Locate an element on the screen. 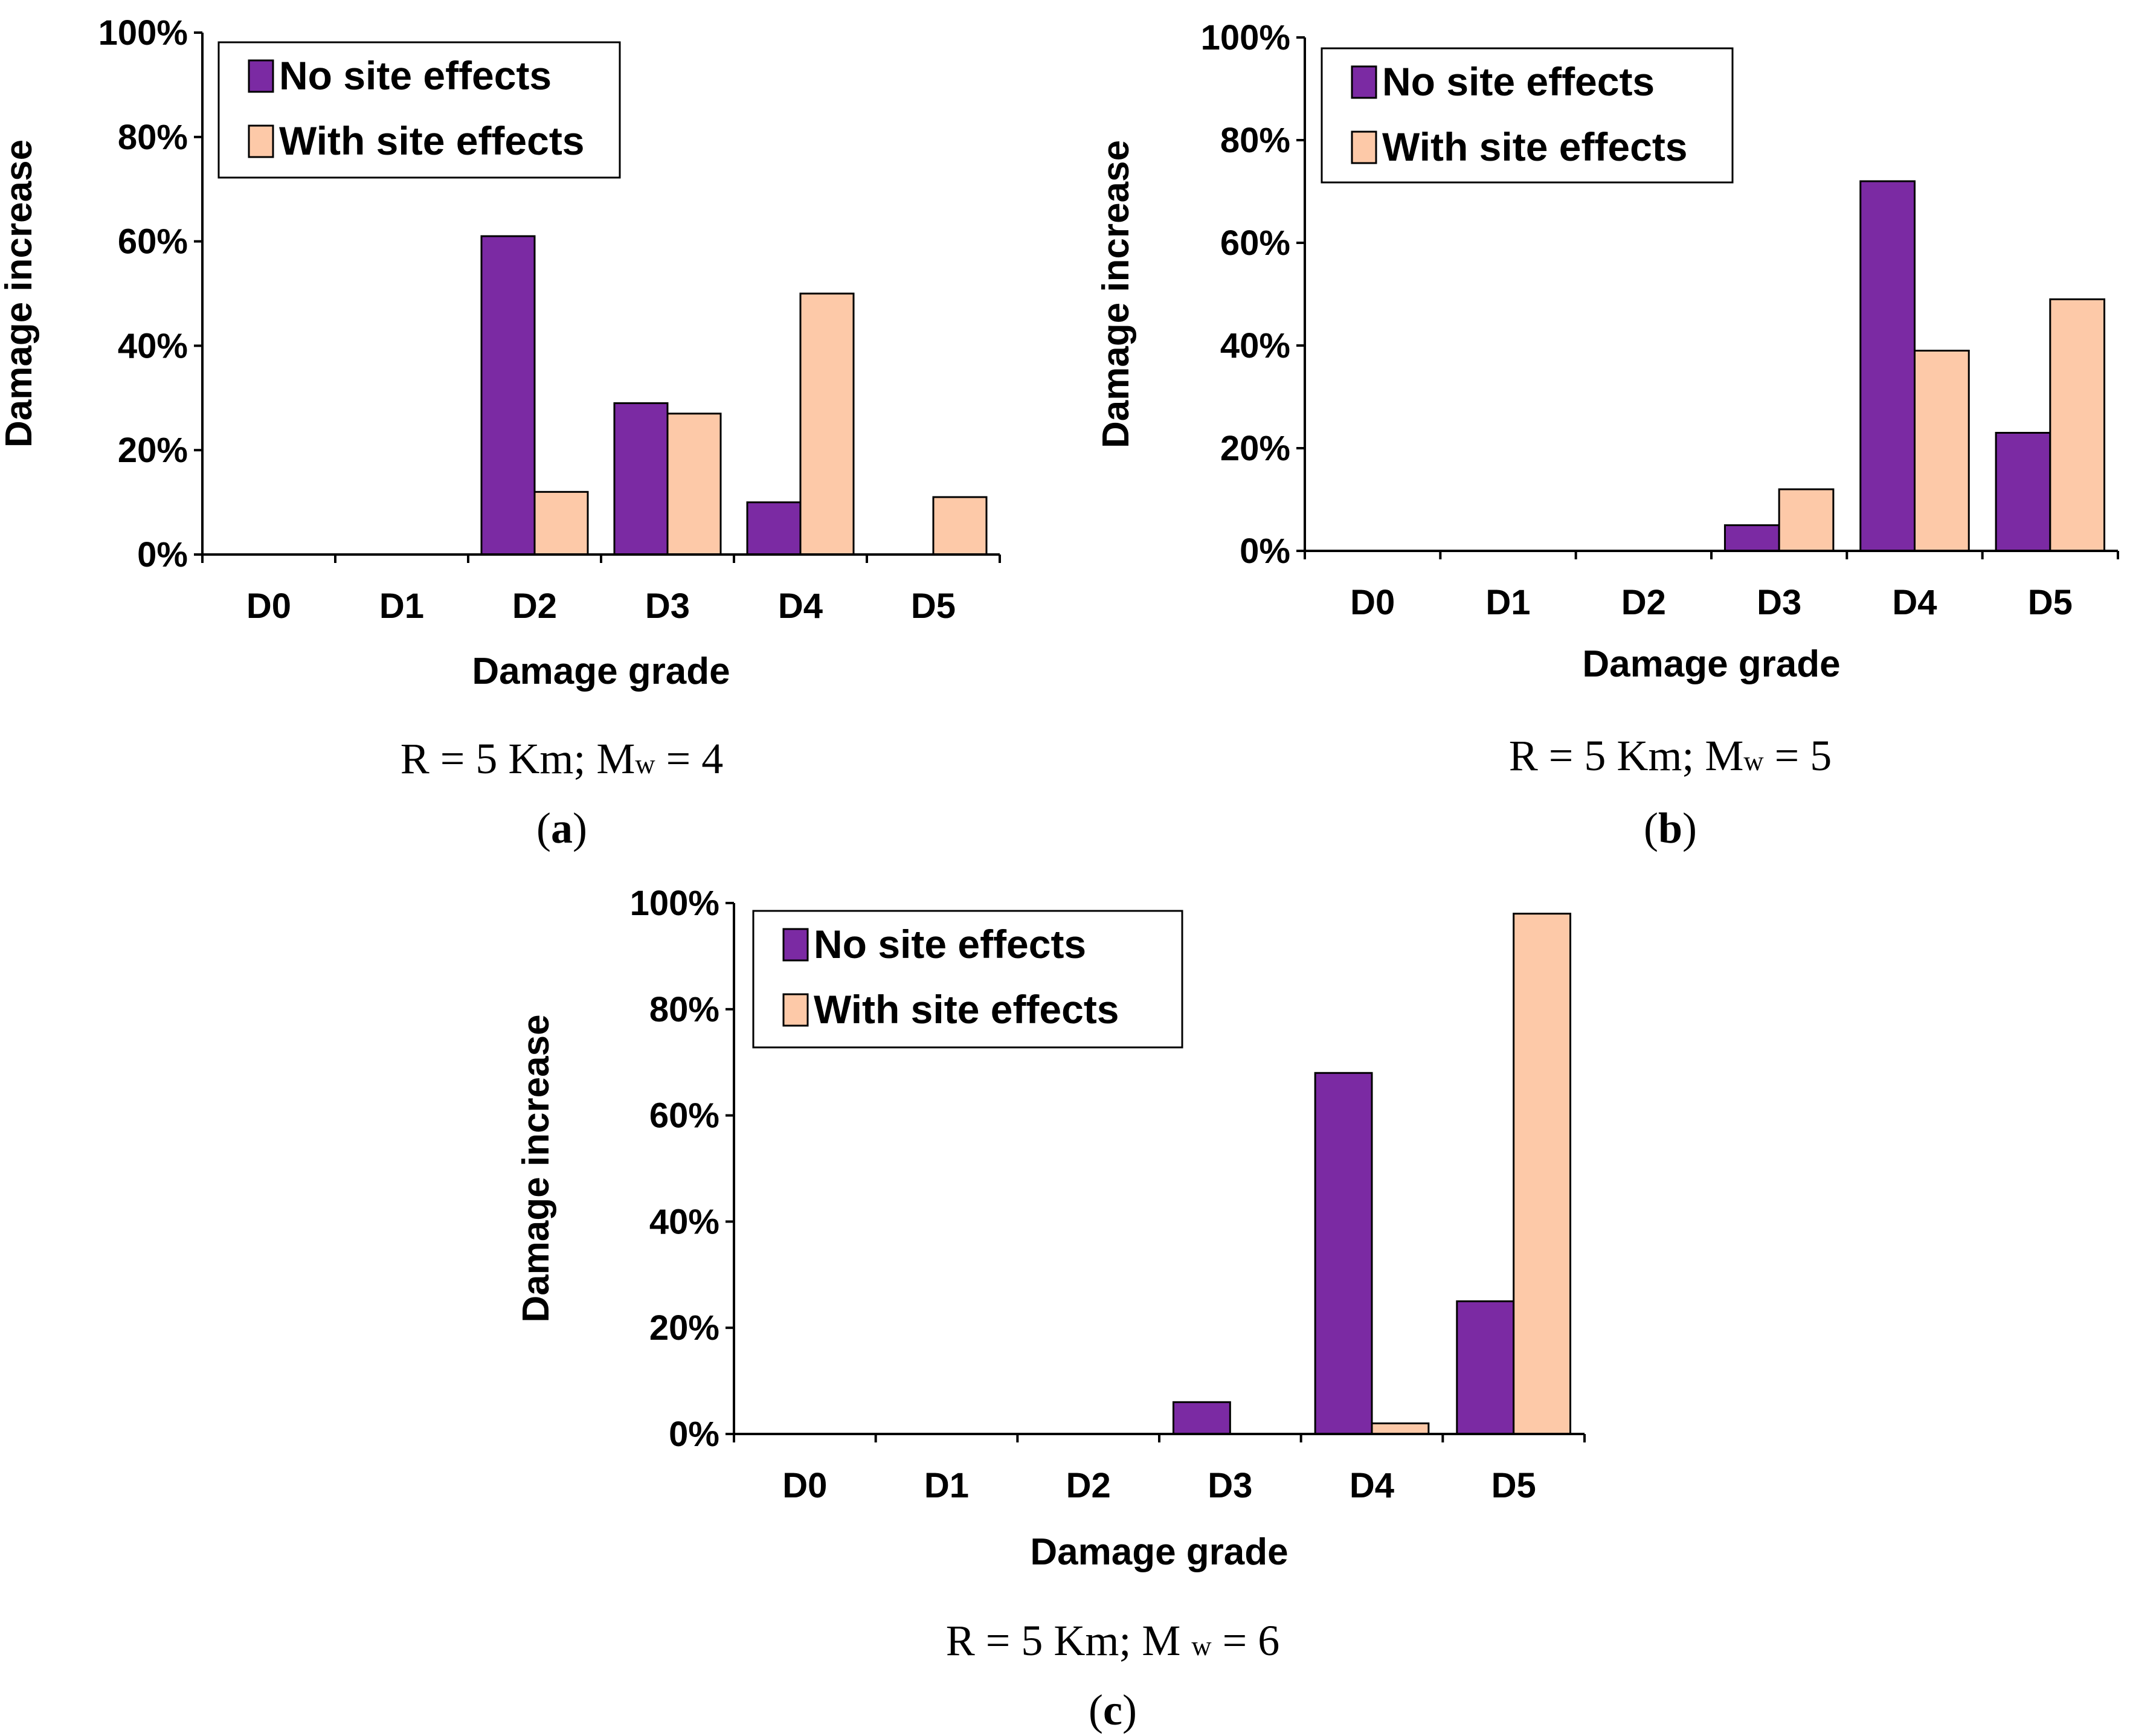 The height and width of the screenshot is (1736, 2130). bar-no-site-d2 is located at coordinates (508, 395).